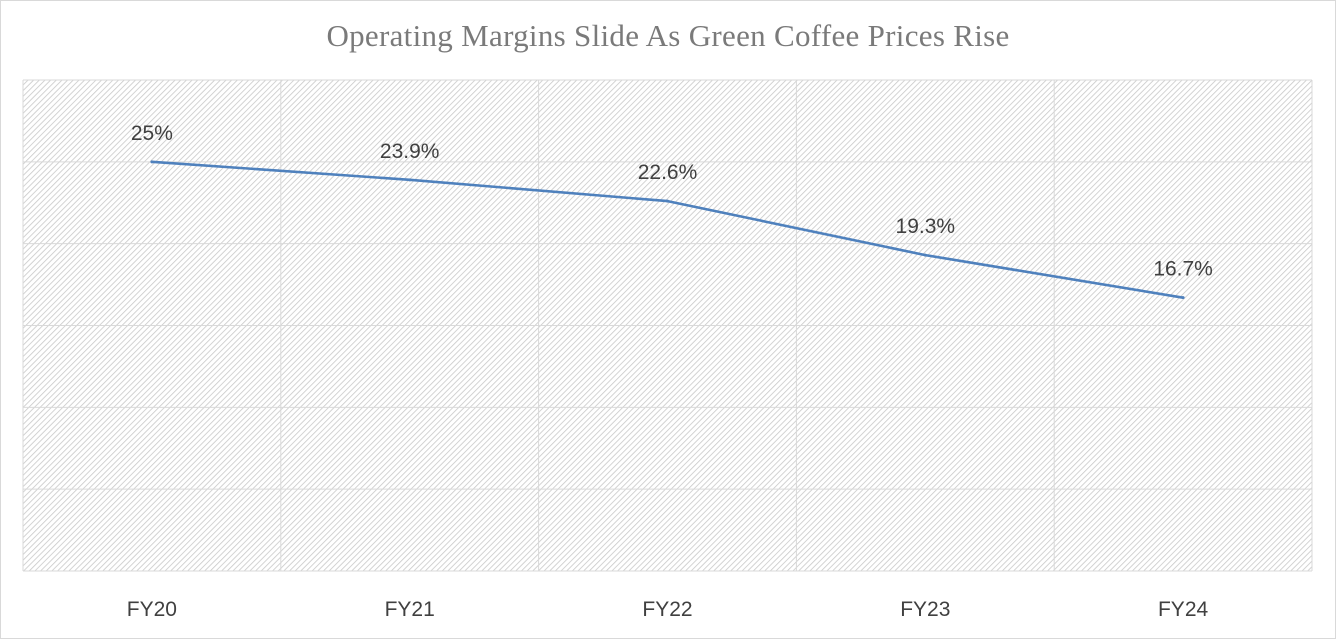 The height and width of the screenshot is (639, 1336). What do you see at coordinates (410, 609) in the screenshot?
I see `x-tick-label: FY21` at bounding box center [410, 609].